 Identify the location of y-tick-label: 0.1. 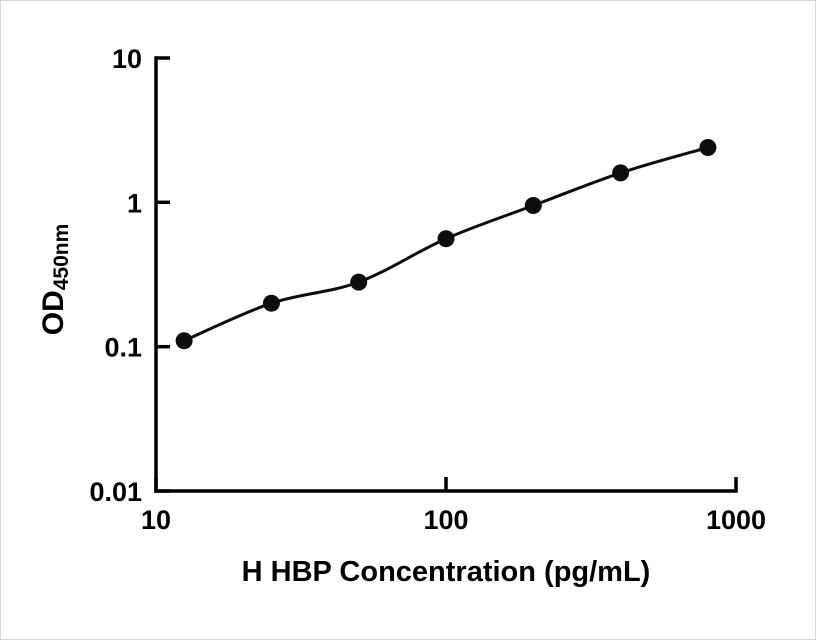
(123, 348).